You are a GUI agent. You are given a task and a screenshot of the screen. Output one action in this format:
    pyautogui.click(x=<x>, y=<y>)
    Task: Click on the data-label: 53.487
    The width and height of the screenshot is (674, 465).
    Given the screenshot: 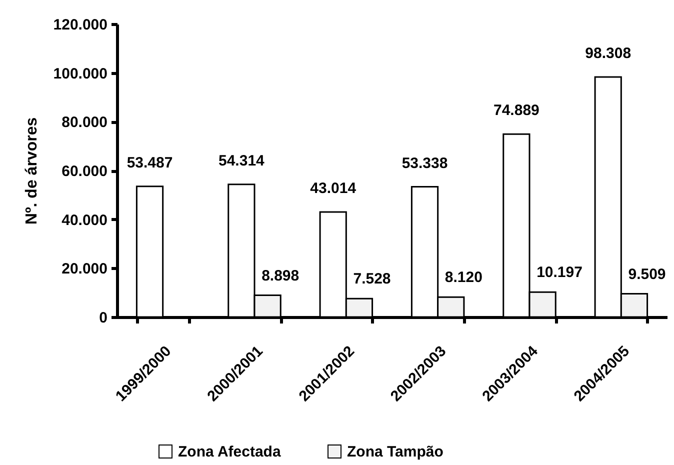 What is the action you would take?
    pyautogui.click(x=149, y=163)
    